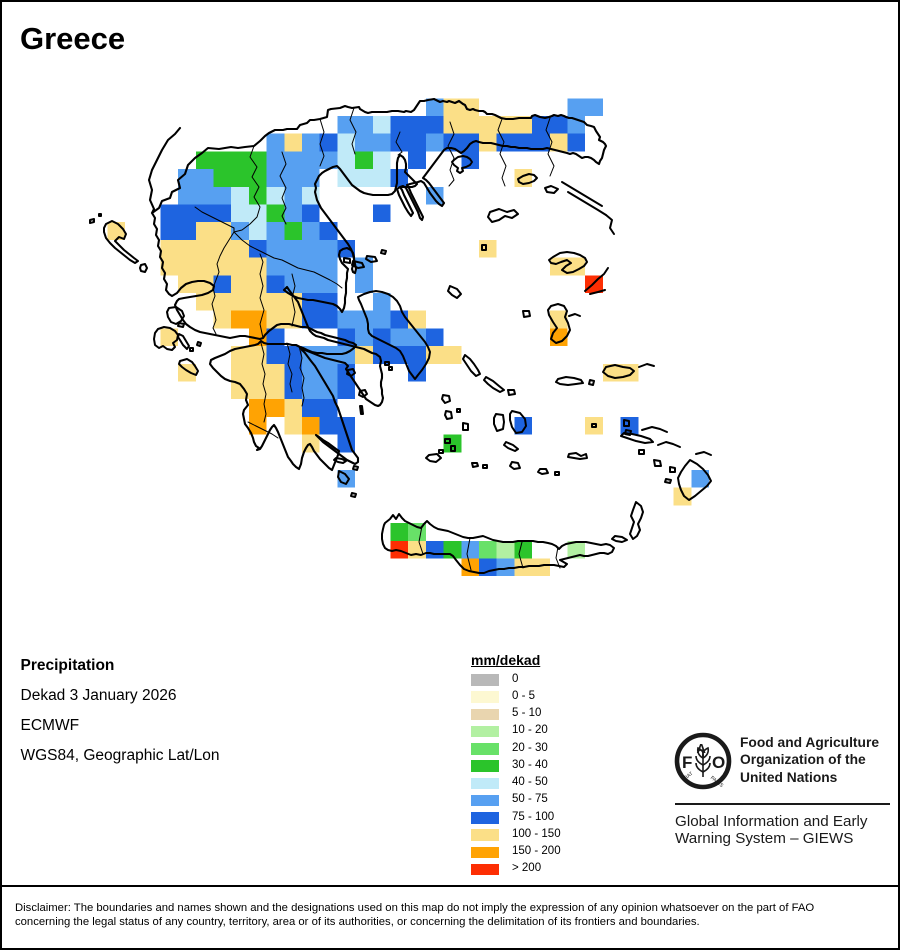 Image resolution: width=900 pixels, height=950 pixels. Describe the element at coordinates (687, 762) in the screenshot. I see `svg-text: F` at that location.